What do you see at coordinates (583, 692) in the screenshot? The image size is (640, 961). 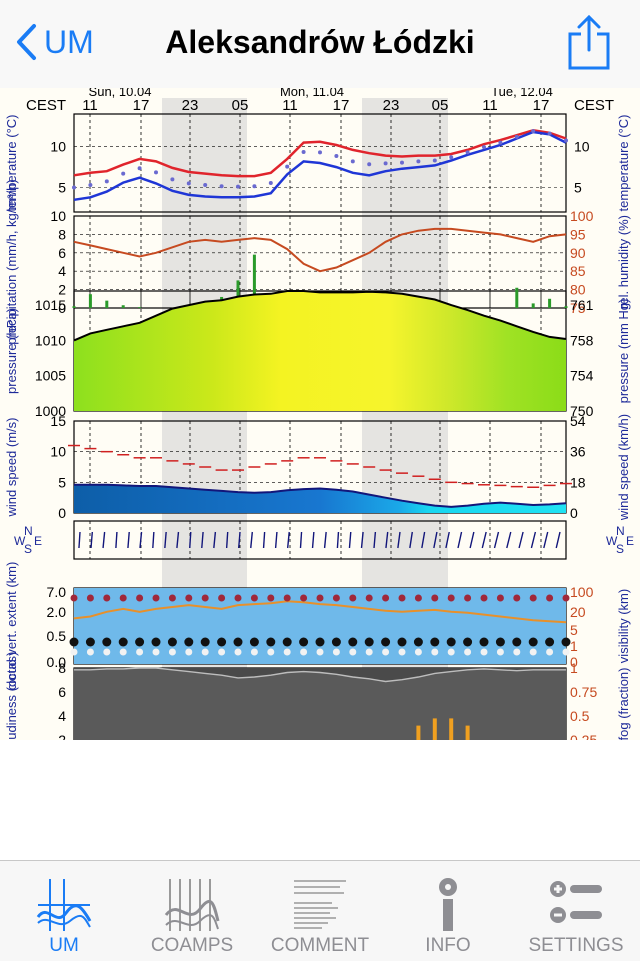 I see `fog-tick-right: 0.75` at bounding box center [583, 692].